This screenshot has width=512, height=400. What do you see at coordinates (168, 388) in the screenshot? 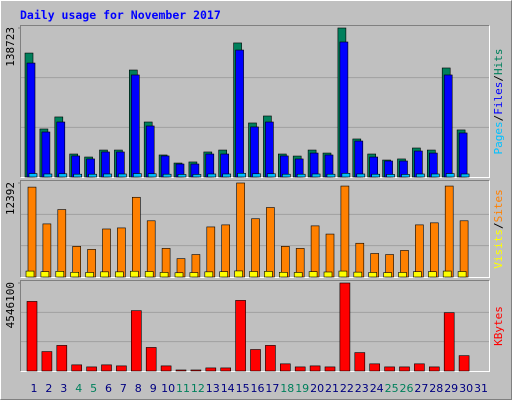
I see `x-tick-label: 10` at bounding box center [168, 388].